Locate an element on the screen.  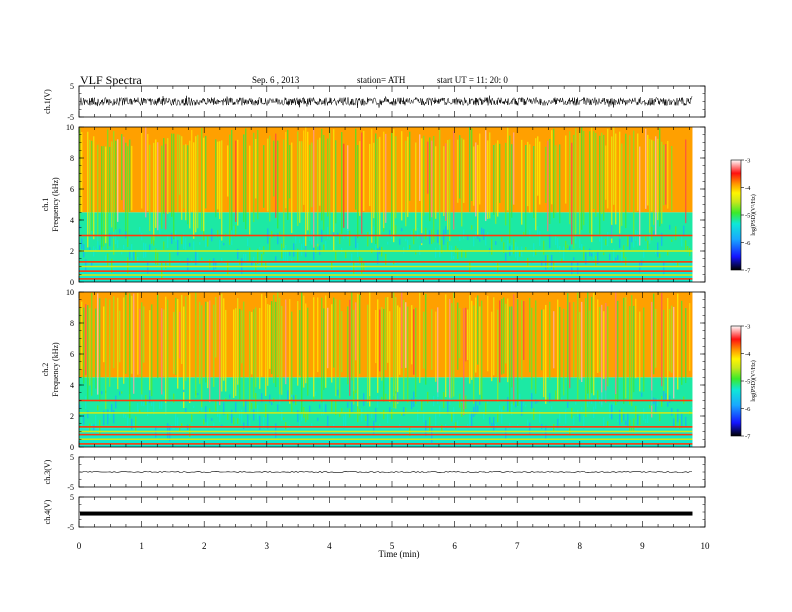
colorbar is located at coordinates (736, 381).